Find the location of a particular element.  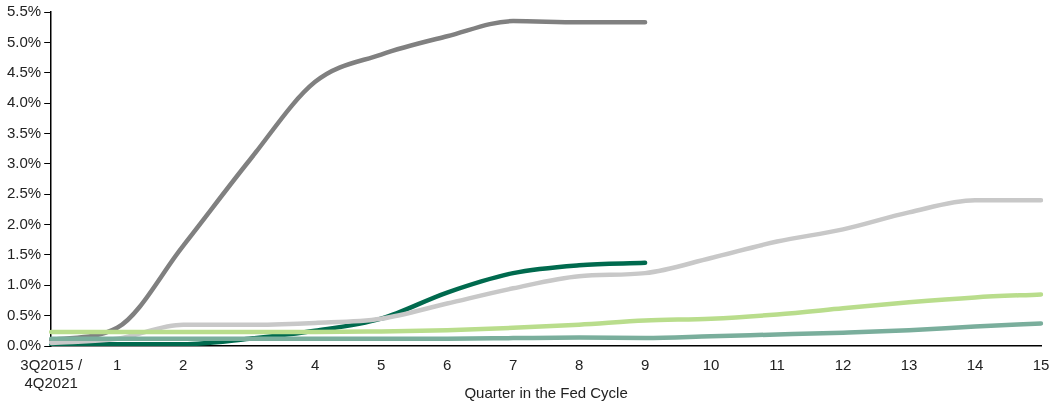

y-tick-label: 1.0% is located at coordinates (24, 284).